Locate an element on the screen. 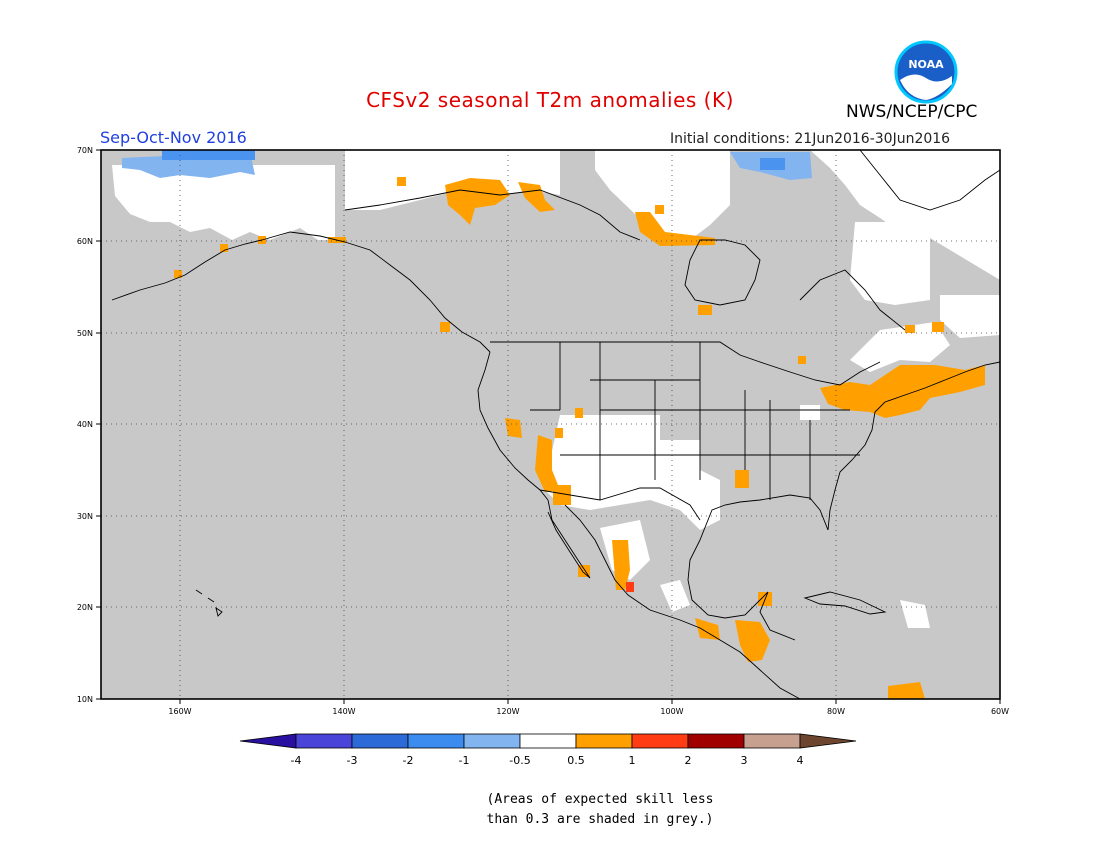 Image resolution: width=1100 pixels, height=850 pixels. legend-label: -1 is located at coordinates (464, 760).